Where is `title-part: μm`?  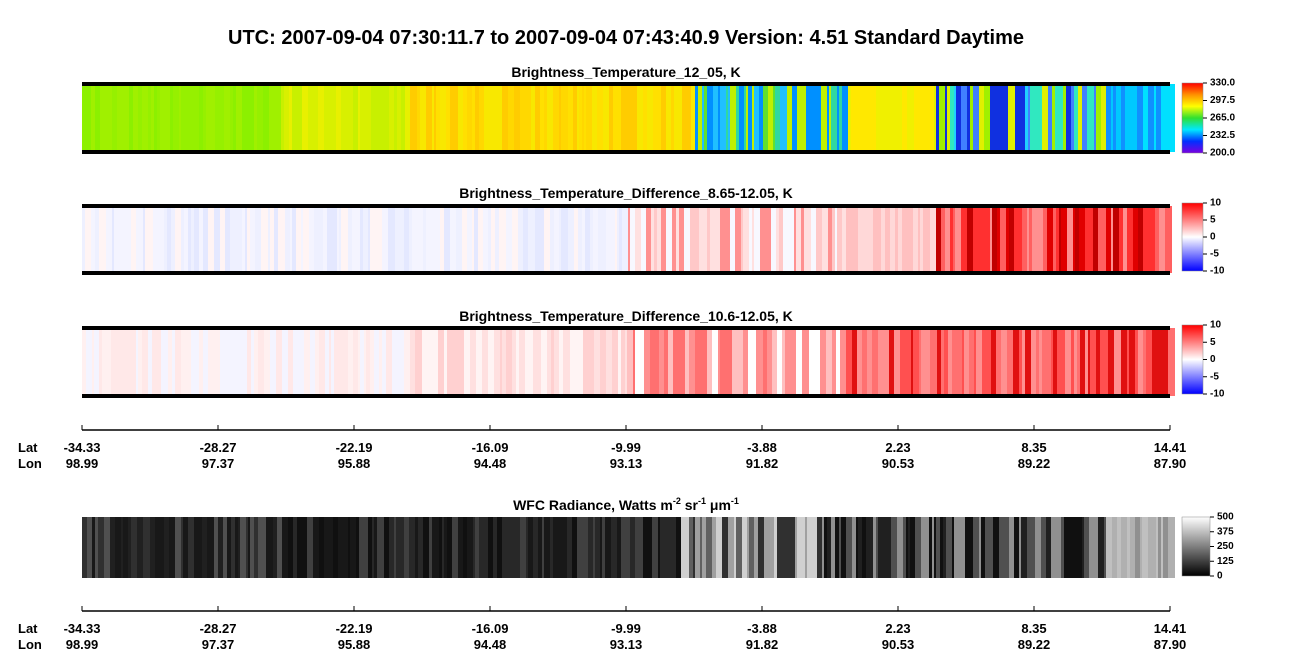
title-part: μm is located at coordinates (718, 505).